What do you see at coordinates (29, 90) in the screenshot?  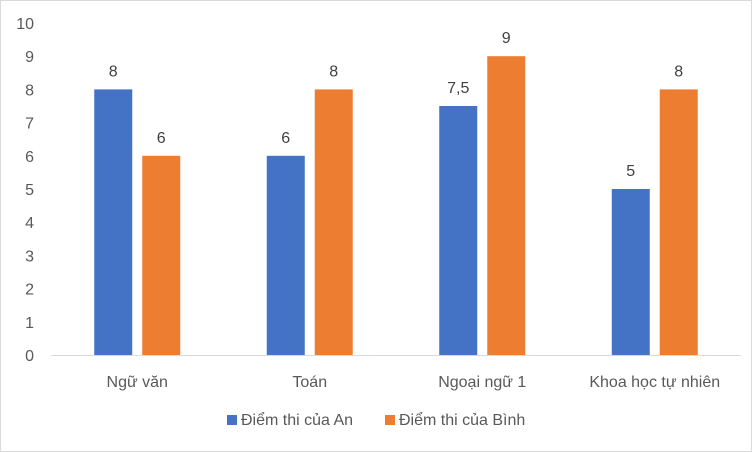 I see `y-tick-label: 8` at bounding box center [29, 90].